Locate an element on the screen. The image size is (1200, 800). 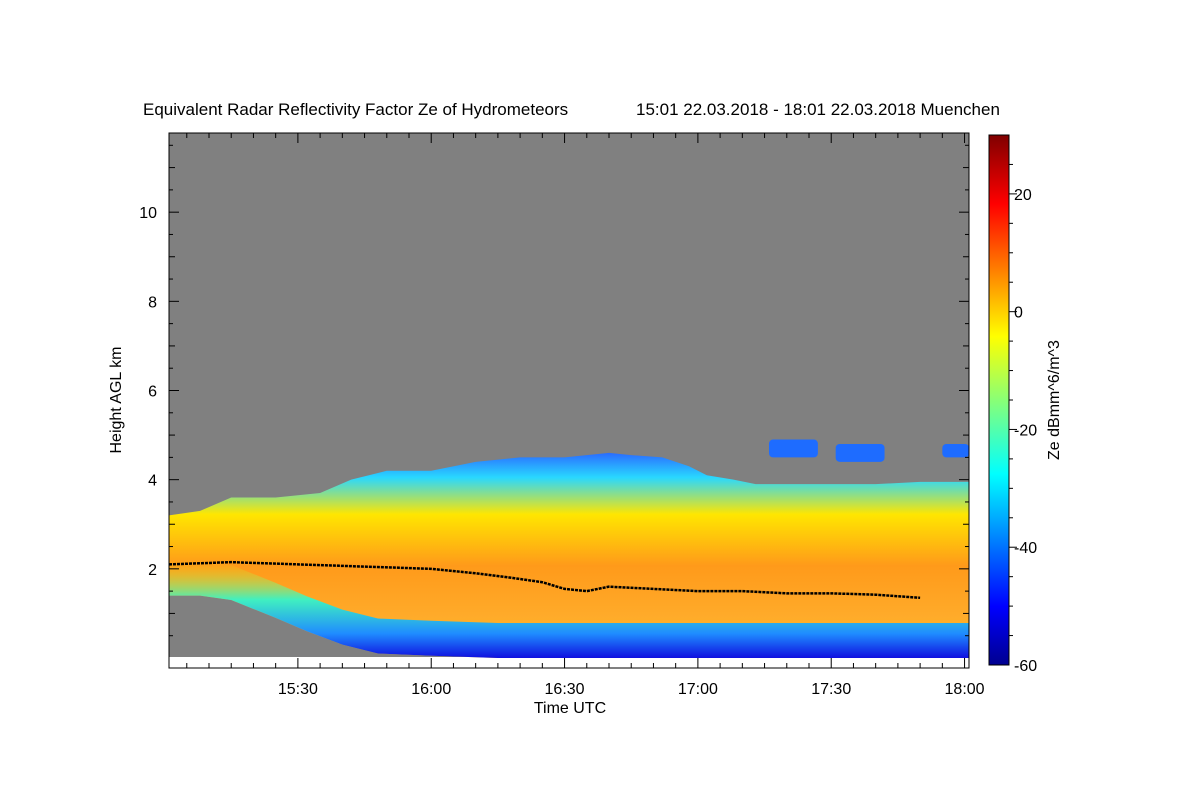
x-axis-label: Time UTC is located at coordinates (570, 708).